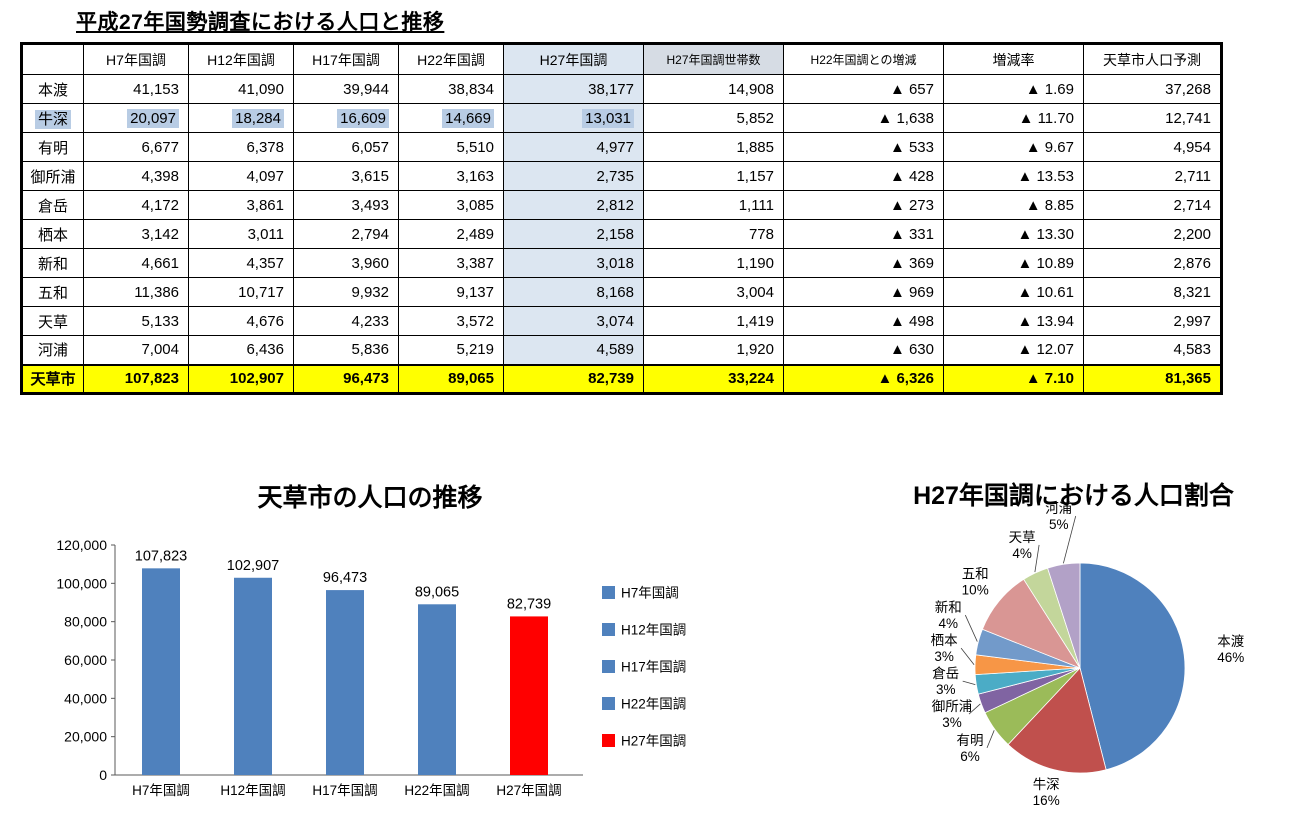 The image size is (1297, 813). What do you see at coordinates (713, 321) in the screenshot?
I see `table-cell: 1,419` at bounding box center [713, 321].